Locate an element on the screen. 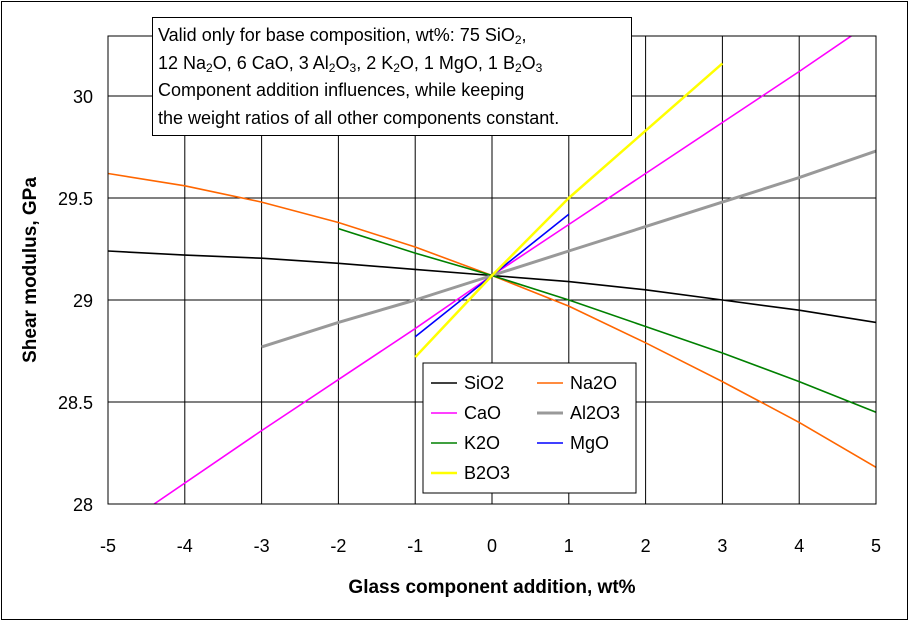  y-tick-label: 28.5 is located at coordinates (75, 403).